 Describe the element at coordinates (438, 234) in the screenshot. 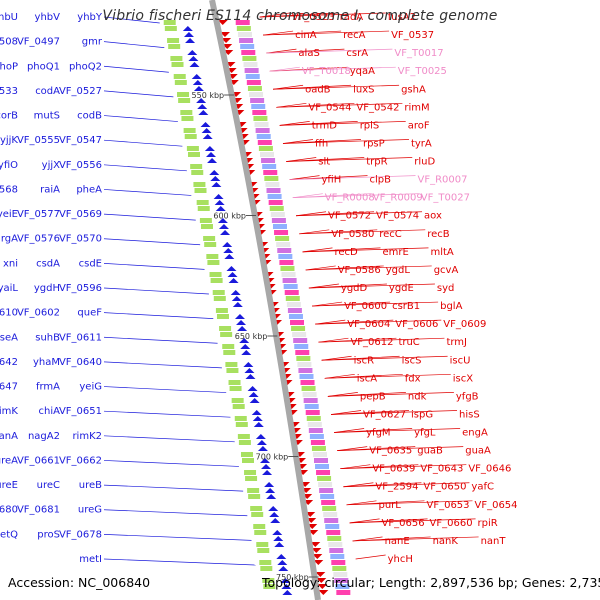

I see `gene-label: recB` at that location.